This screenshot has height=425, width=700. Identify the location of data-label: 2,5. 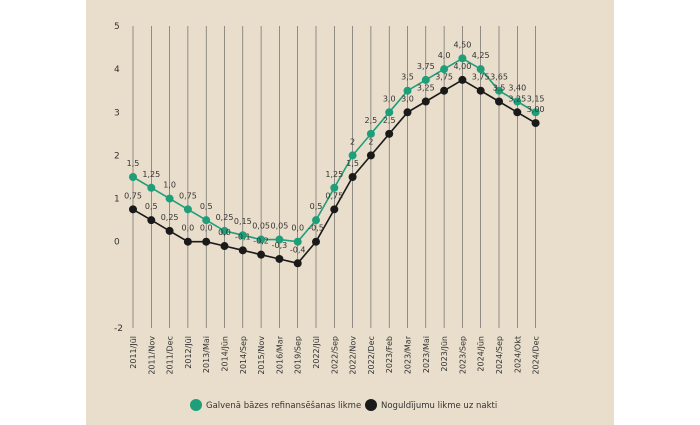
(371, 120).